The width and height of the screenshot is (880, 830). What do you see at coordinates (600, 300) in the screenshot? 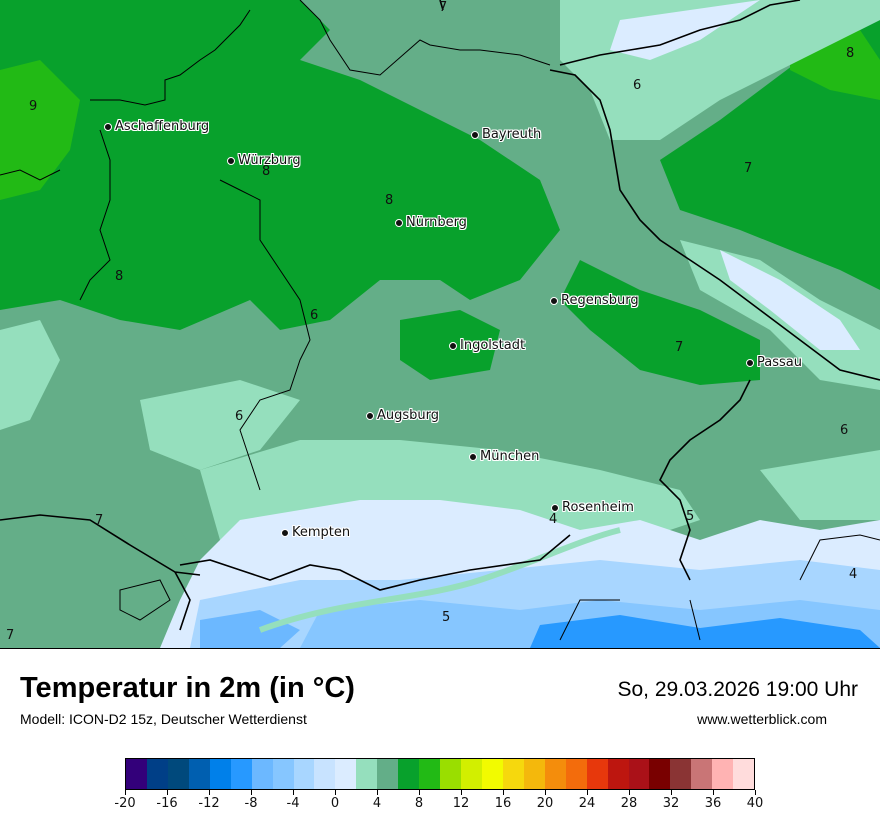
I see `city-name: Regensburg` at bounding box center [600, 300].